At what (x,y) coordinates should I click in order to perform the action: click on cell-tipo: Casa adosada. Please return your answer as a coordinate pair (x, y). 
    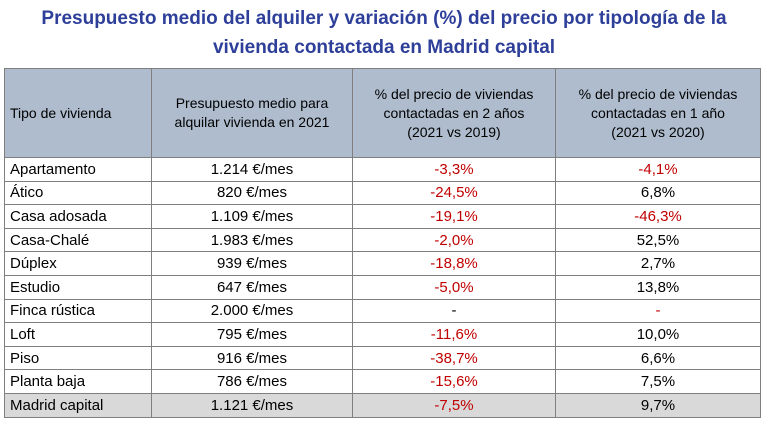
    Looking at the image, I should click on (78, 216).